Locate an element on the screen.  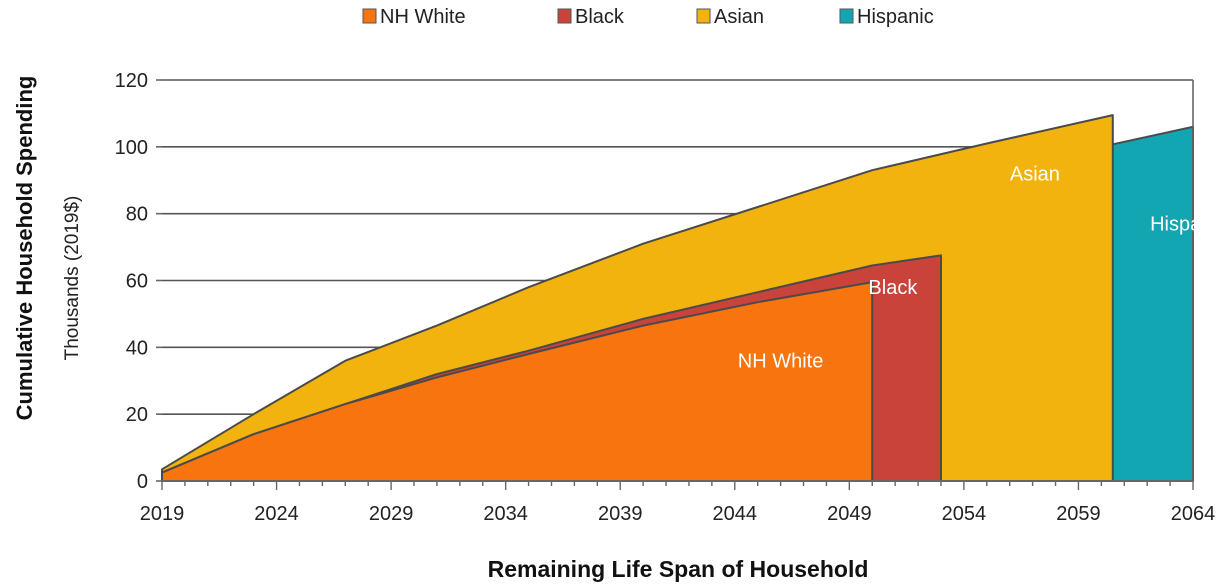
y-axis: 0 20 40 60 80 100 120 is located at coordinates (138, 281).